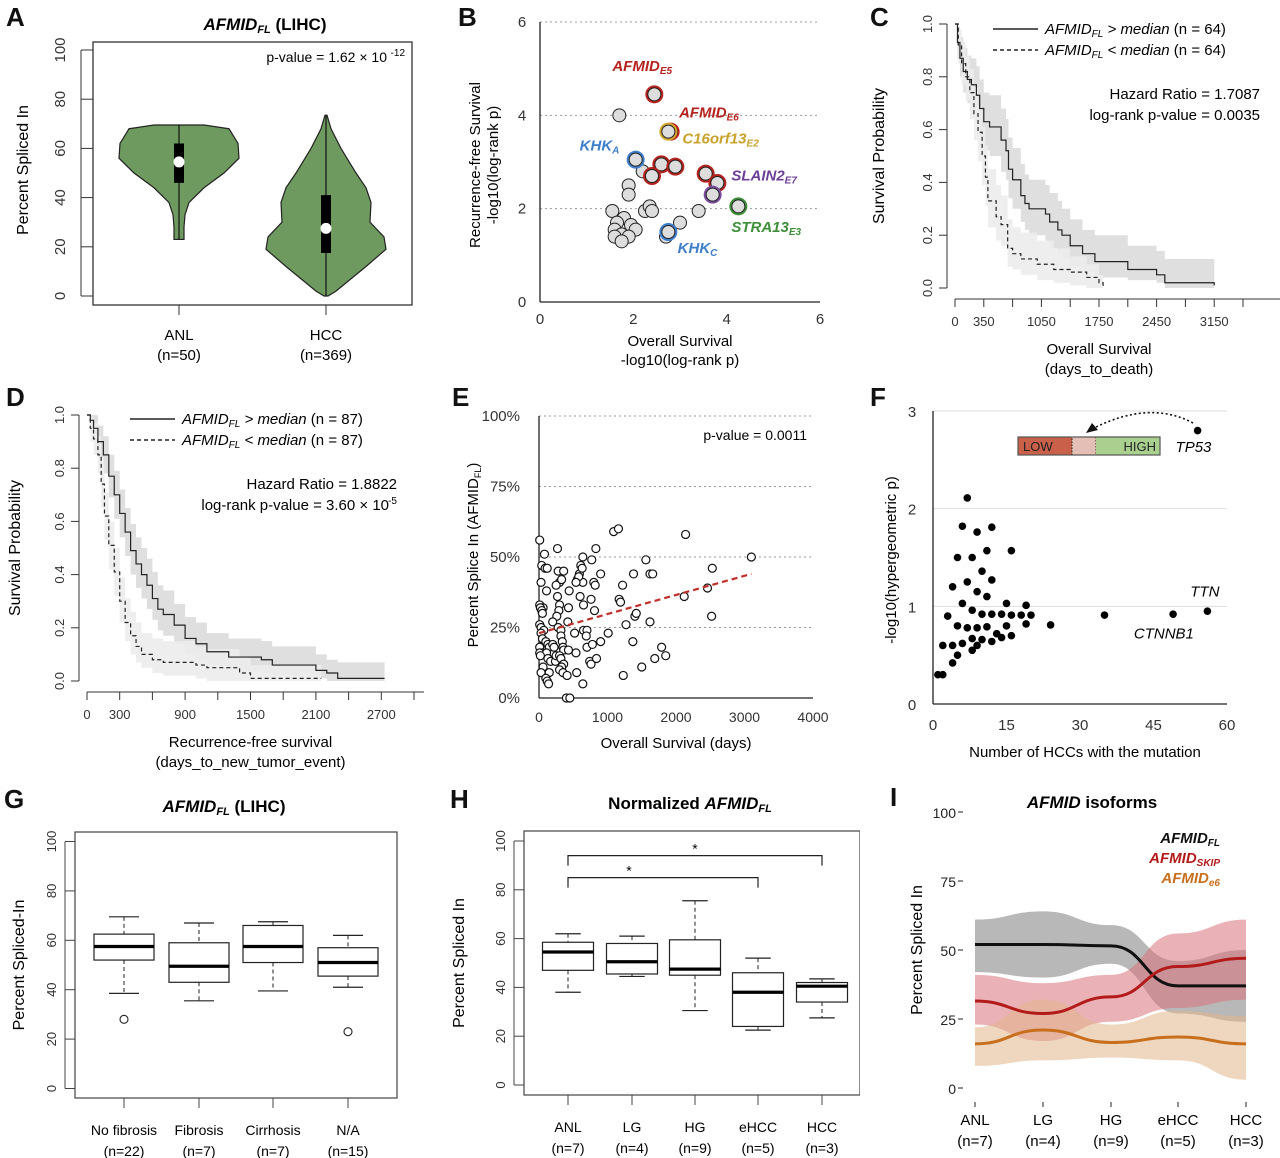  What do you see at coordinates (59, 681) in the screenshot?
I see `y-tick-label: 0.0` at bounding box center [59, 681].